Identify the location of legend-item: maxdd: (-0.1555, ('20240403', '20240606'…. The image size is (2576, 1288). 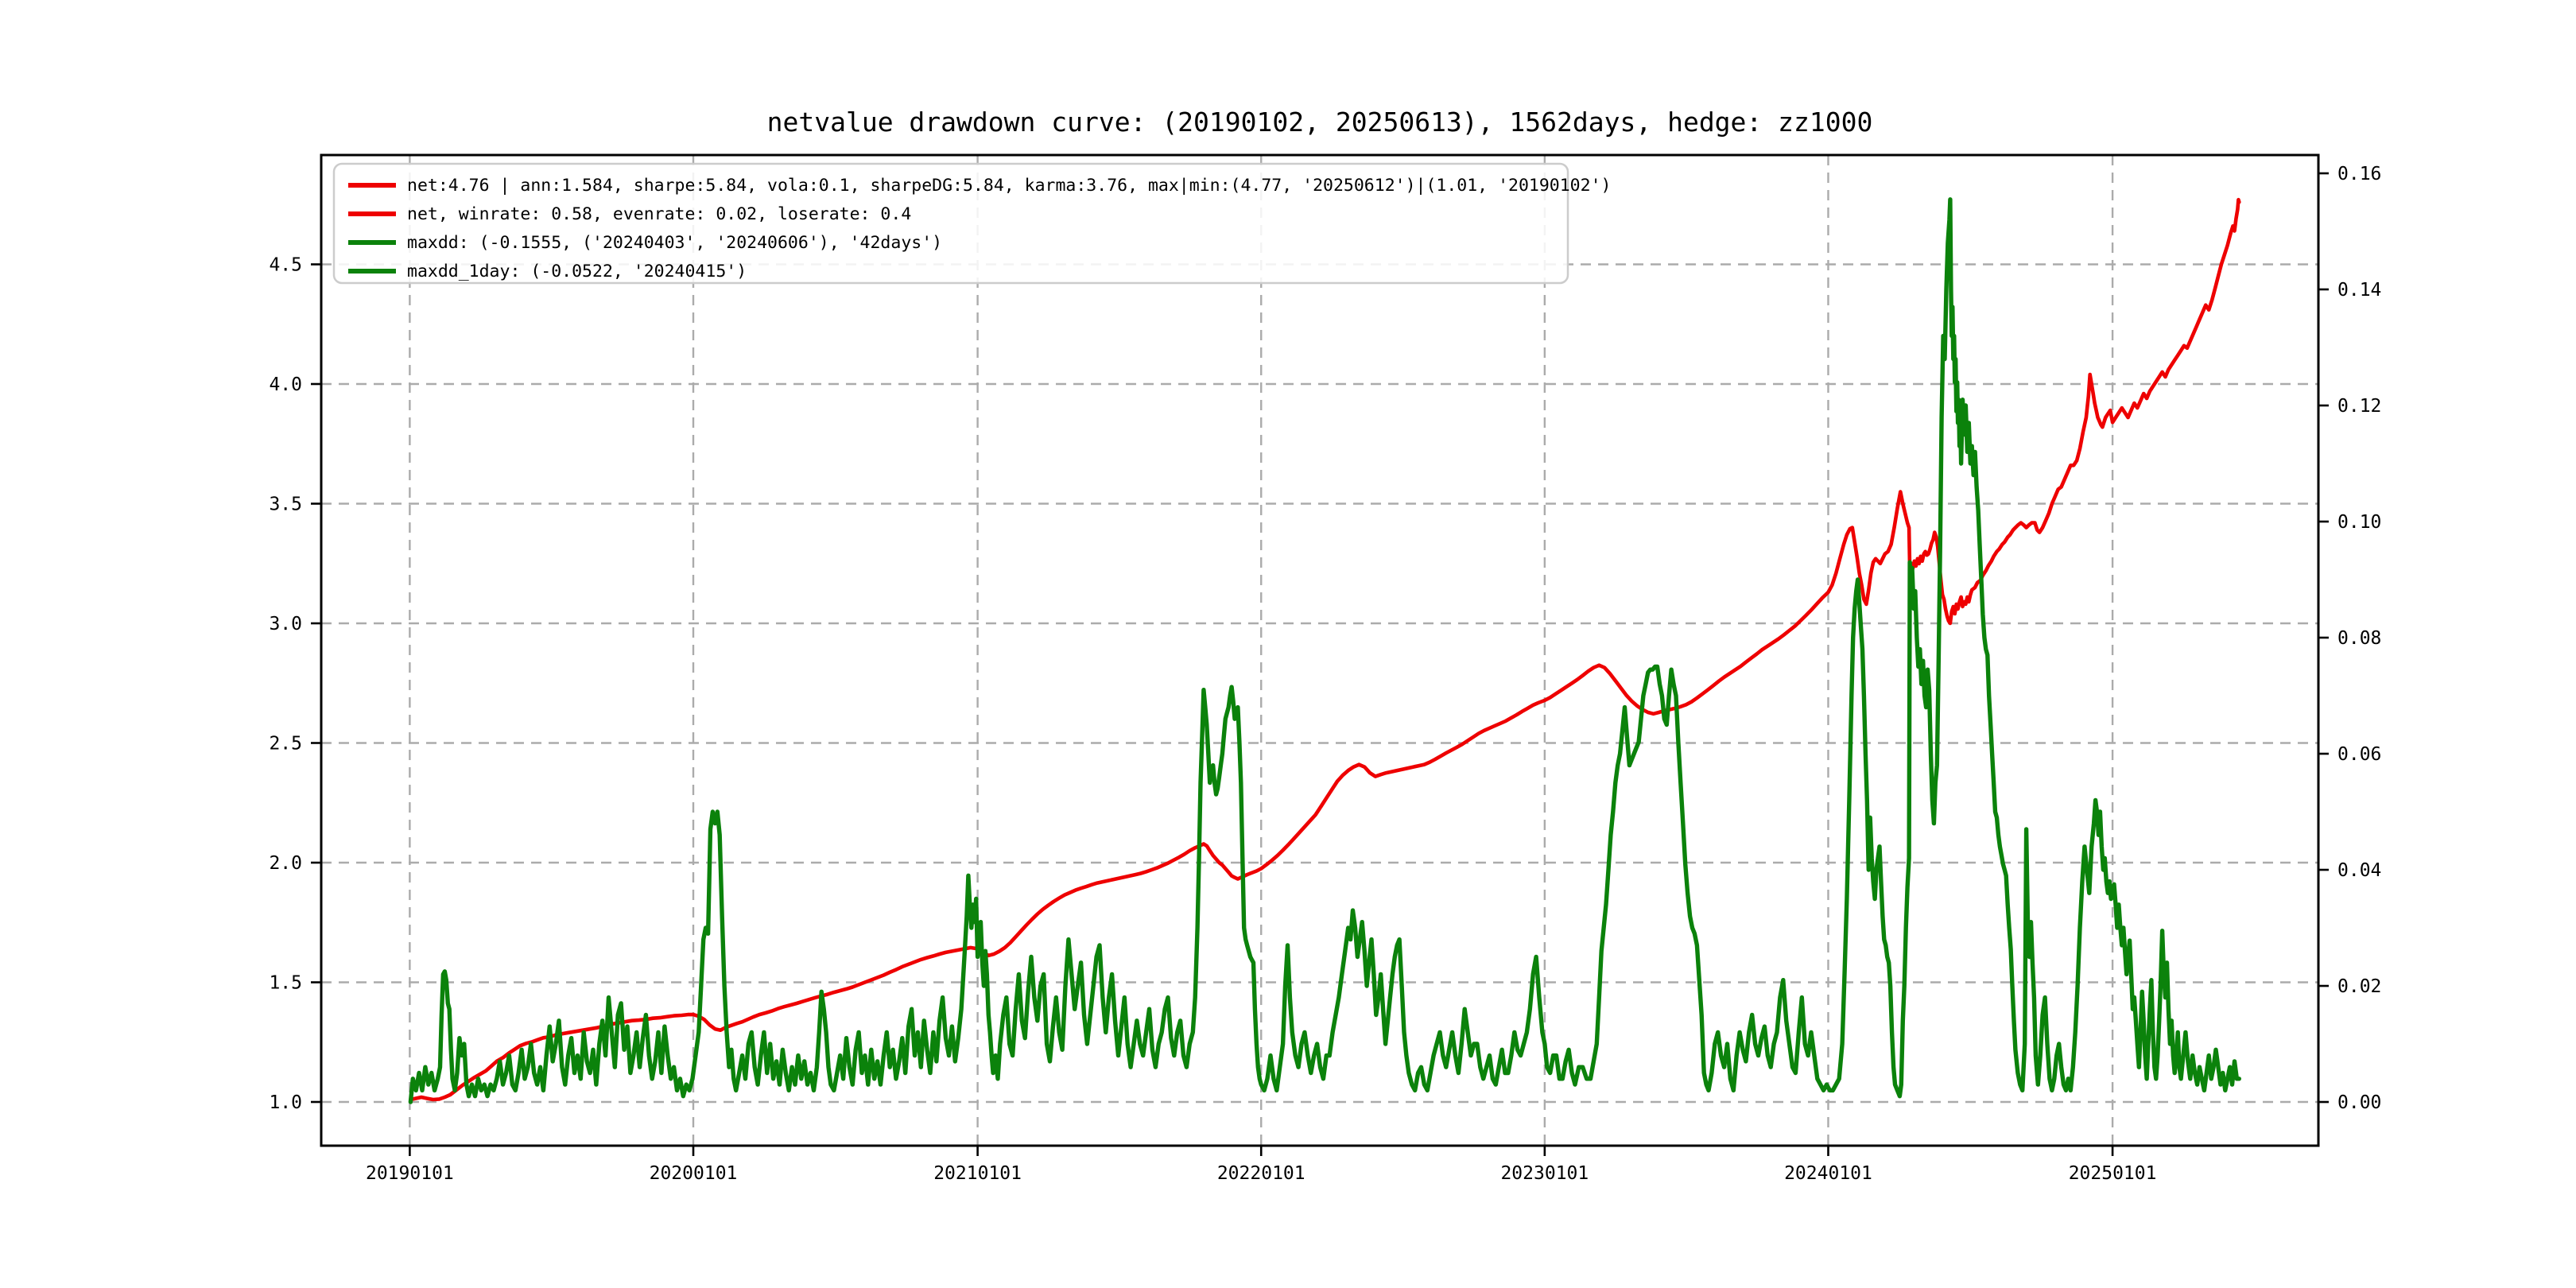
(645, 243).